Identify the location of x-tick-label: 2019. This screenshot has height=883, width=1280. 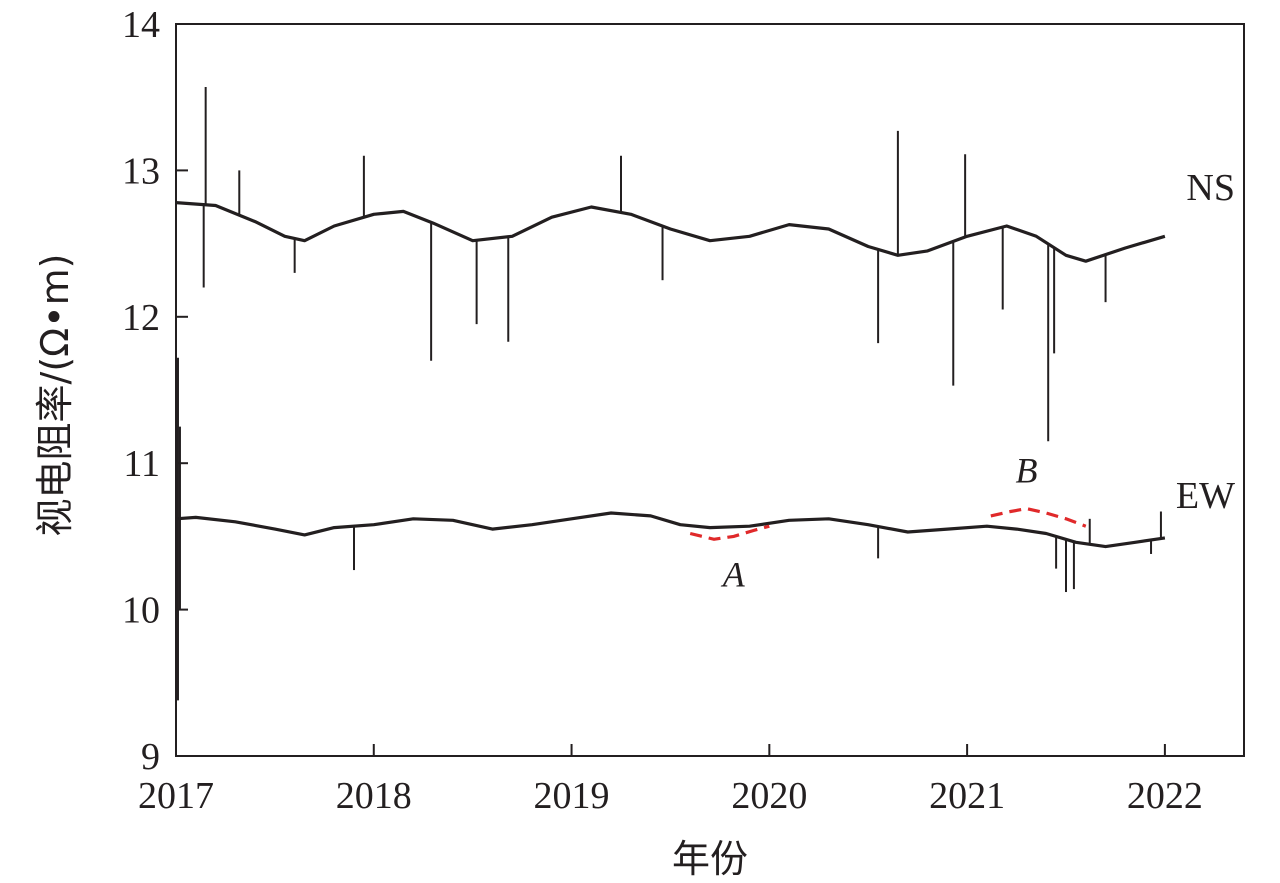
(572, 796).